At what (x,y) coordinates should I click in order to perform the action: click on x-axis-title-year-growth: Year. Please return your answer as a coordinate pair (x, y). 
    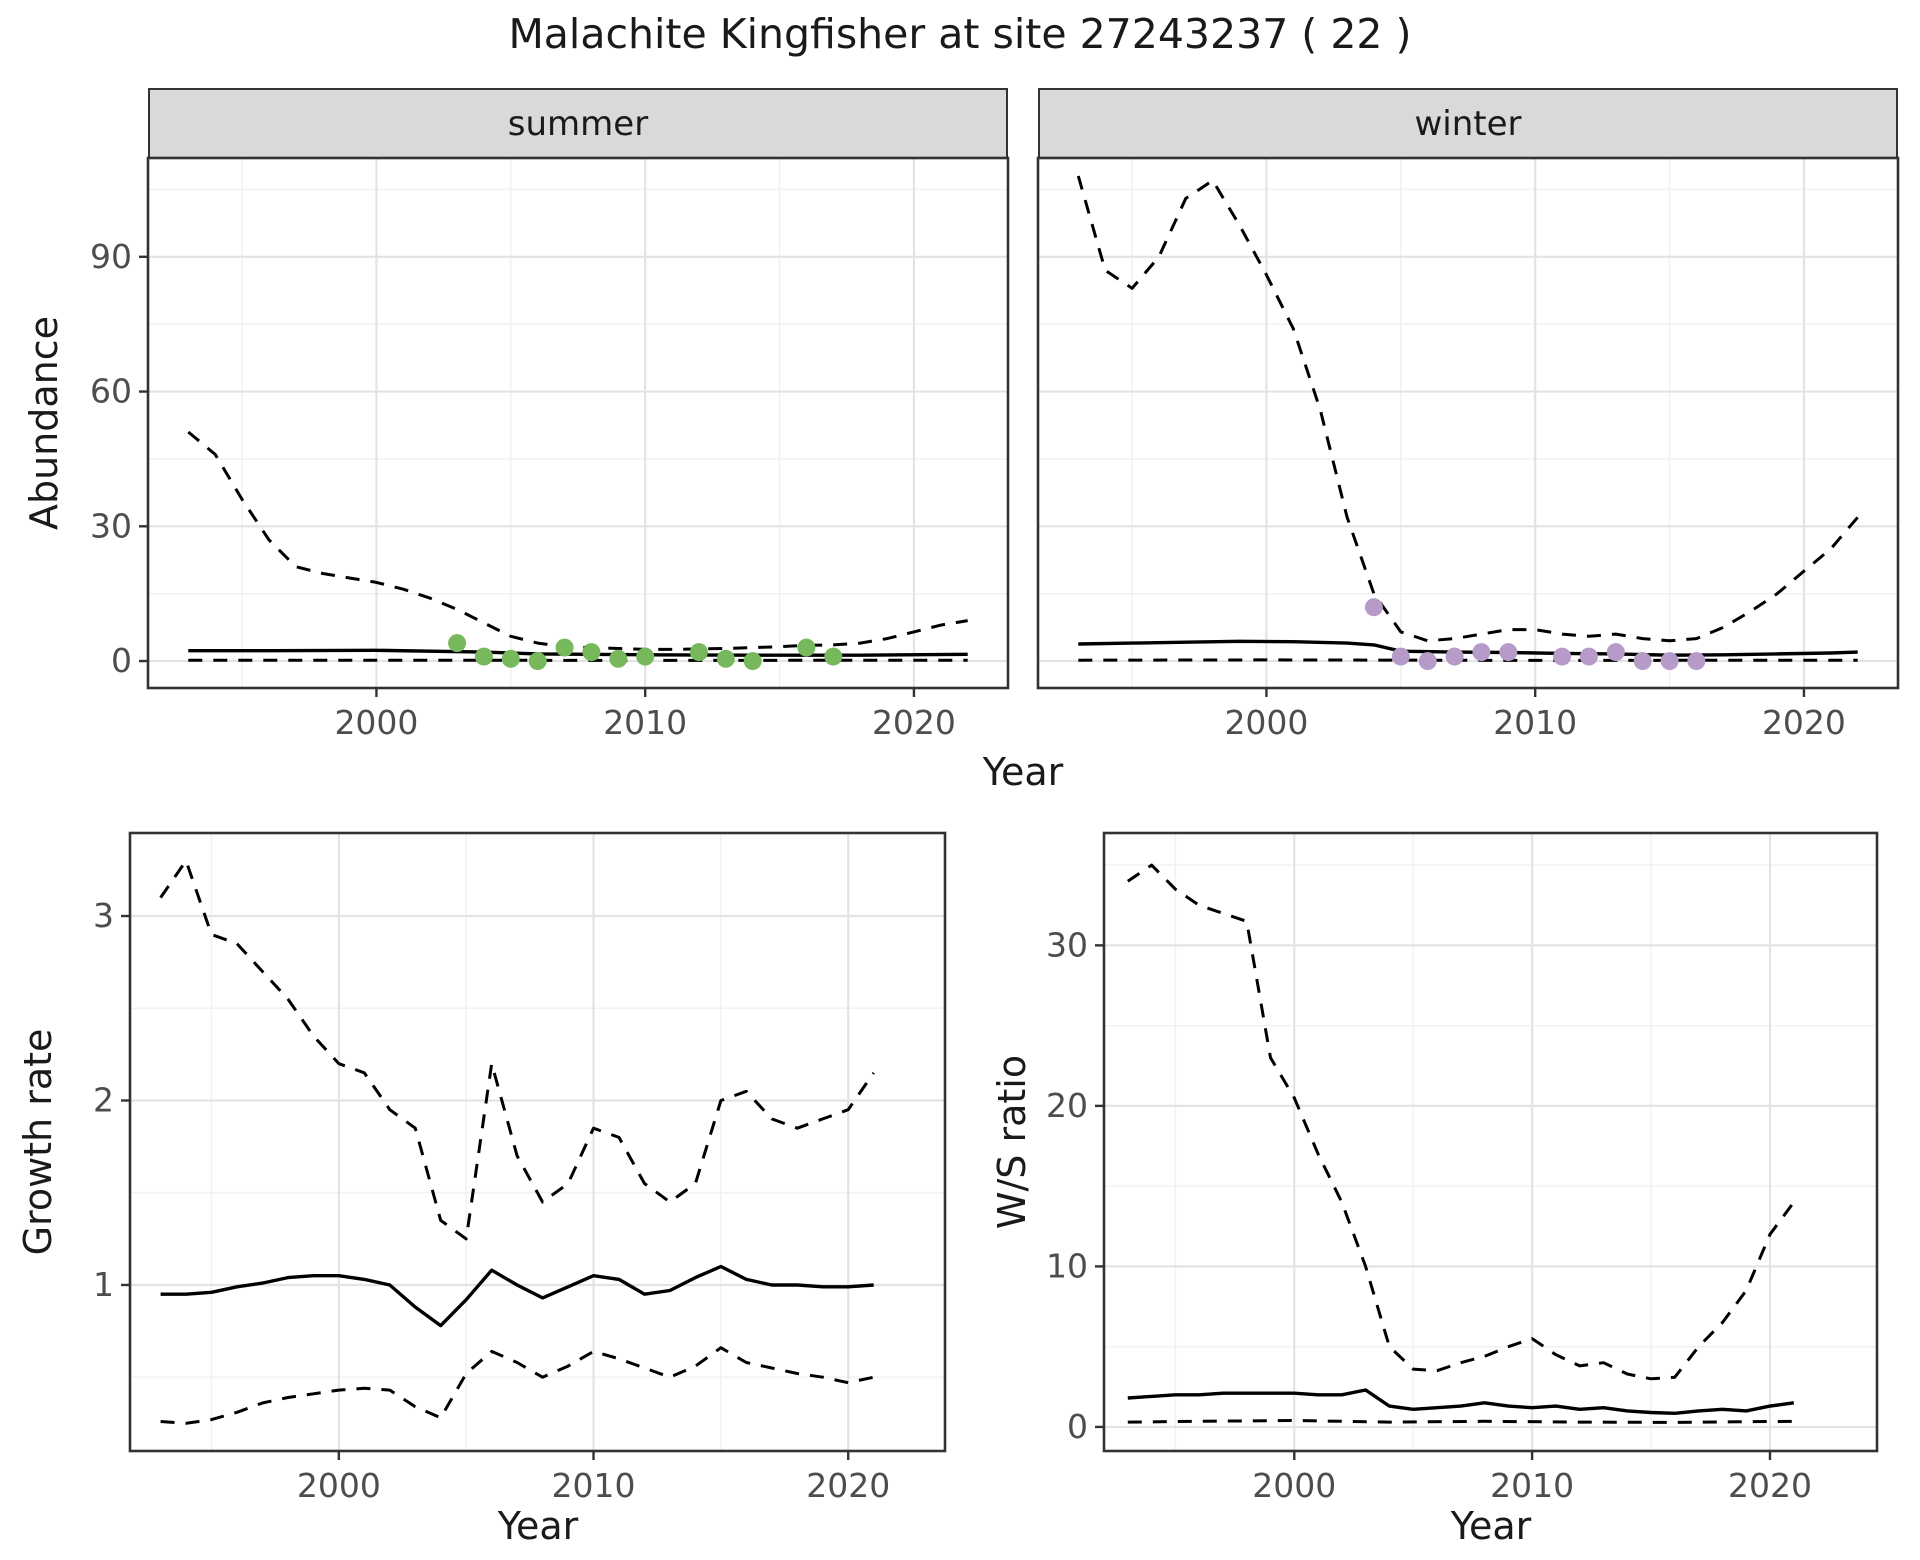
    Looking at the image, I should click on (538, 1526).